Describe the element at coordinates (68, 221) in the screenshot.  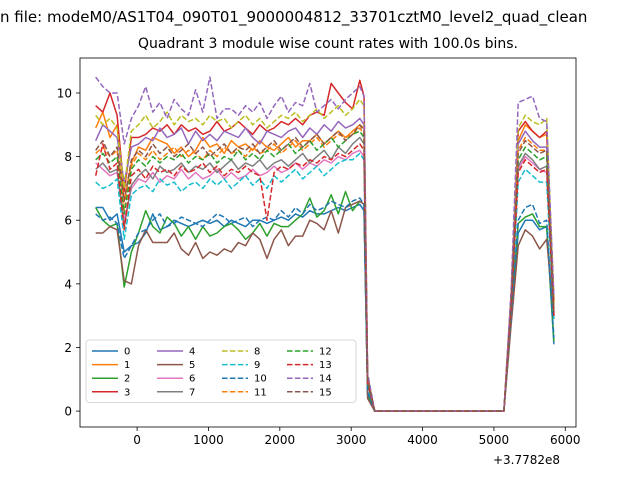
I see `y-tick-label: 6` at that location.